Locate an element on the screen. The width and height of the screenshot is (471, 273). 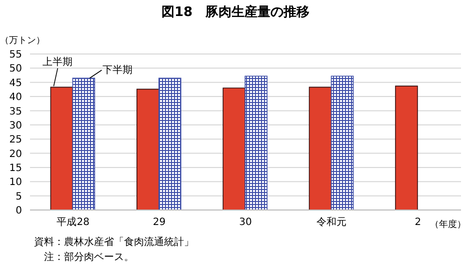
y-tick-label: 5 is located at coordinates (19, 196).